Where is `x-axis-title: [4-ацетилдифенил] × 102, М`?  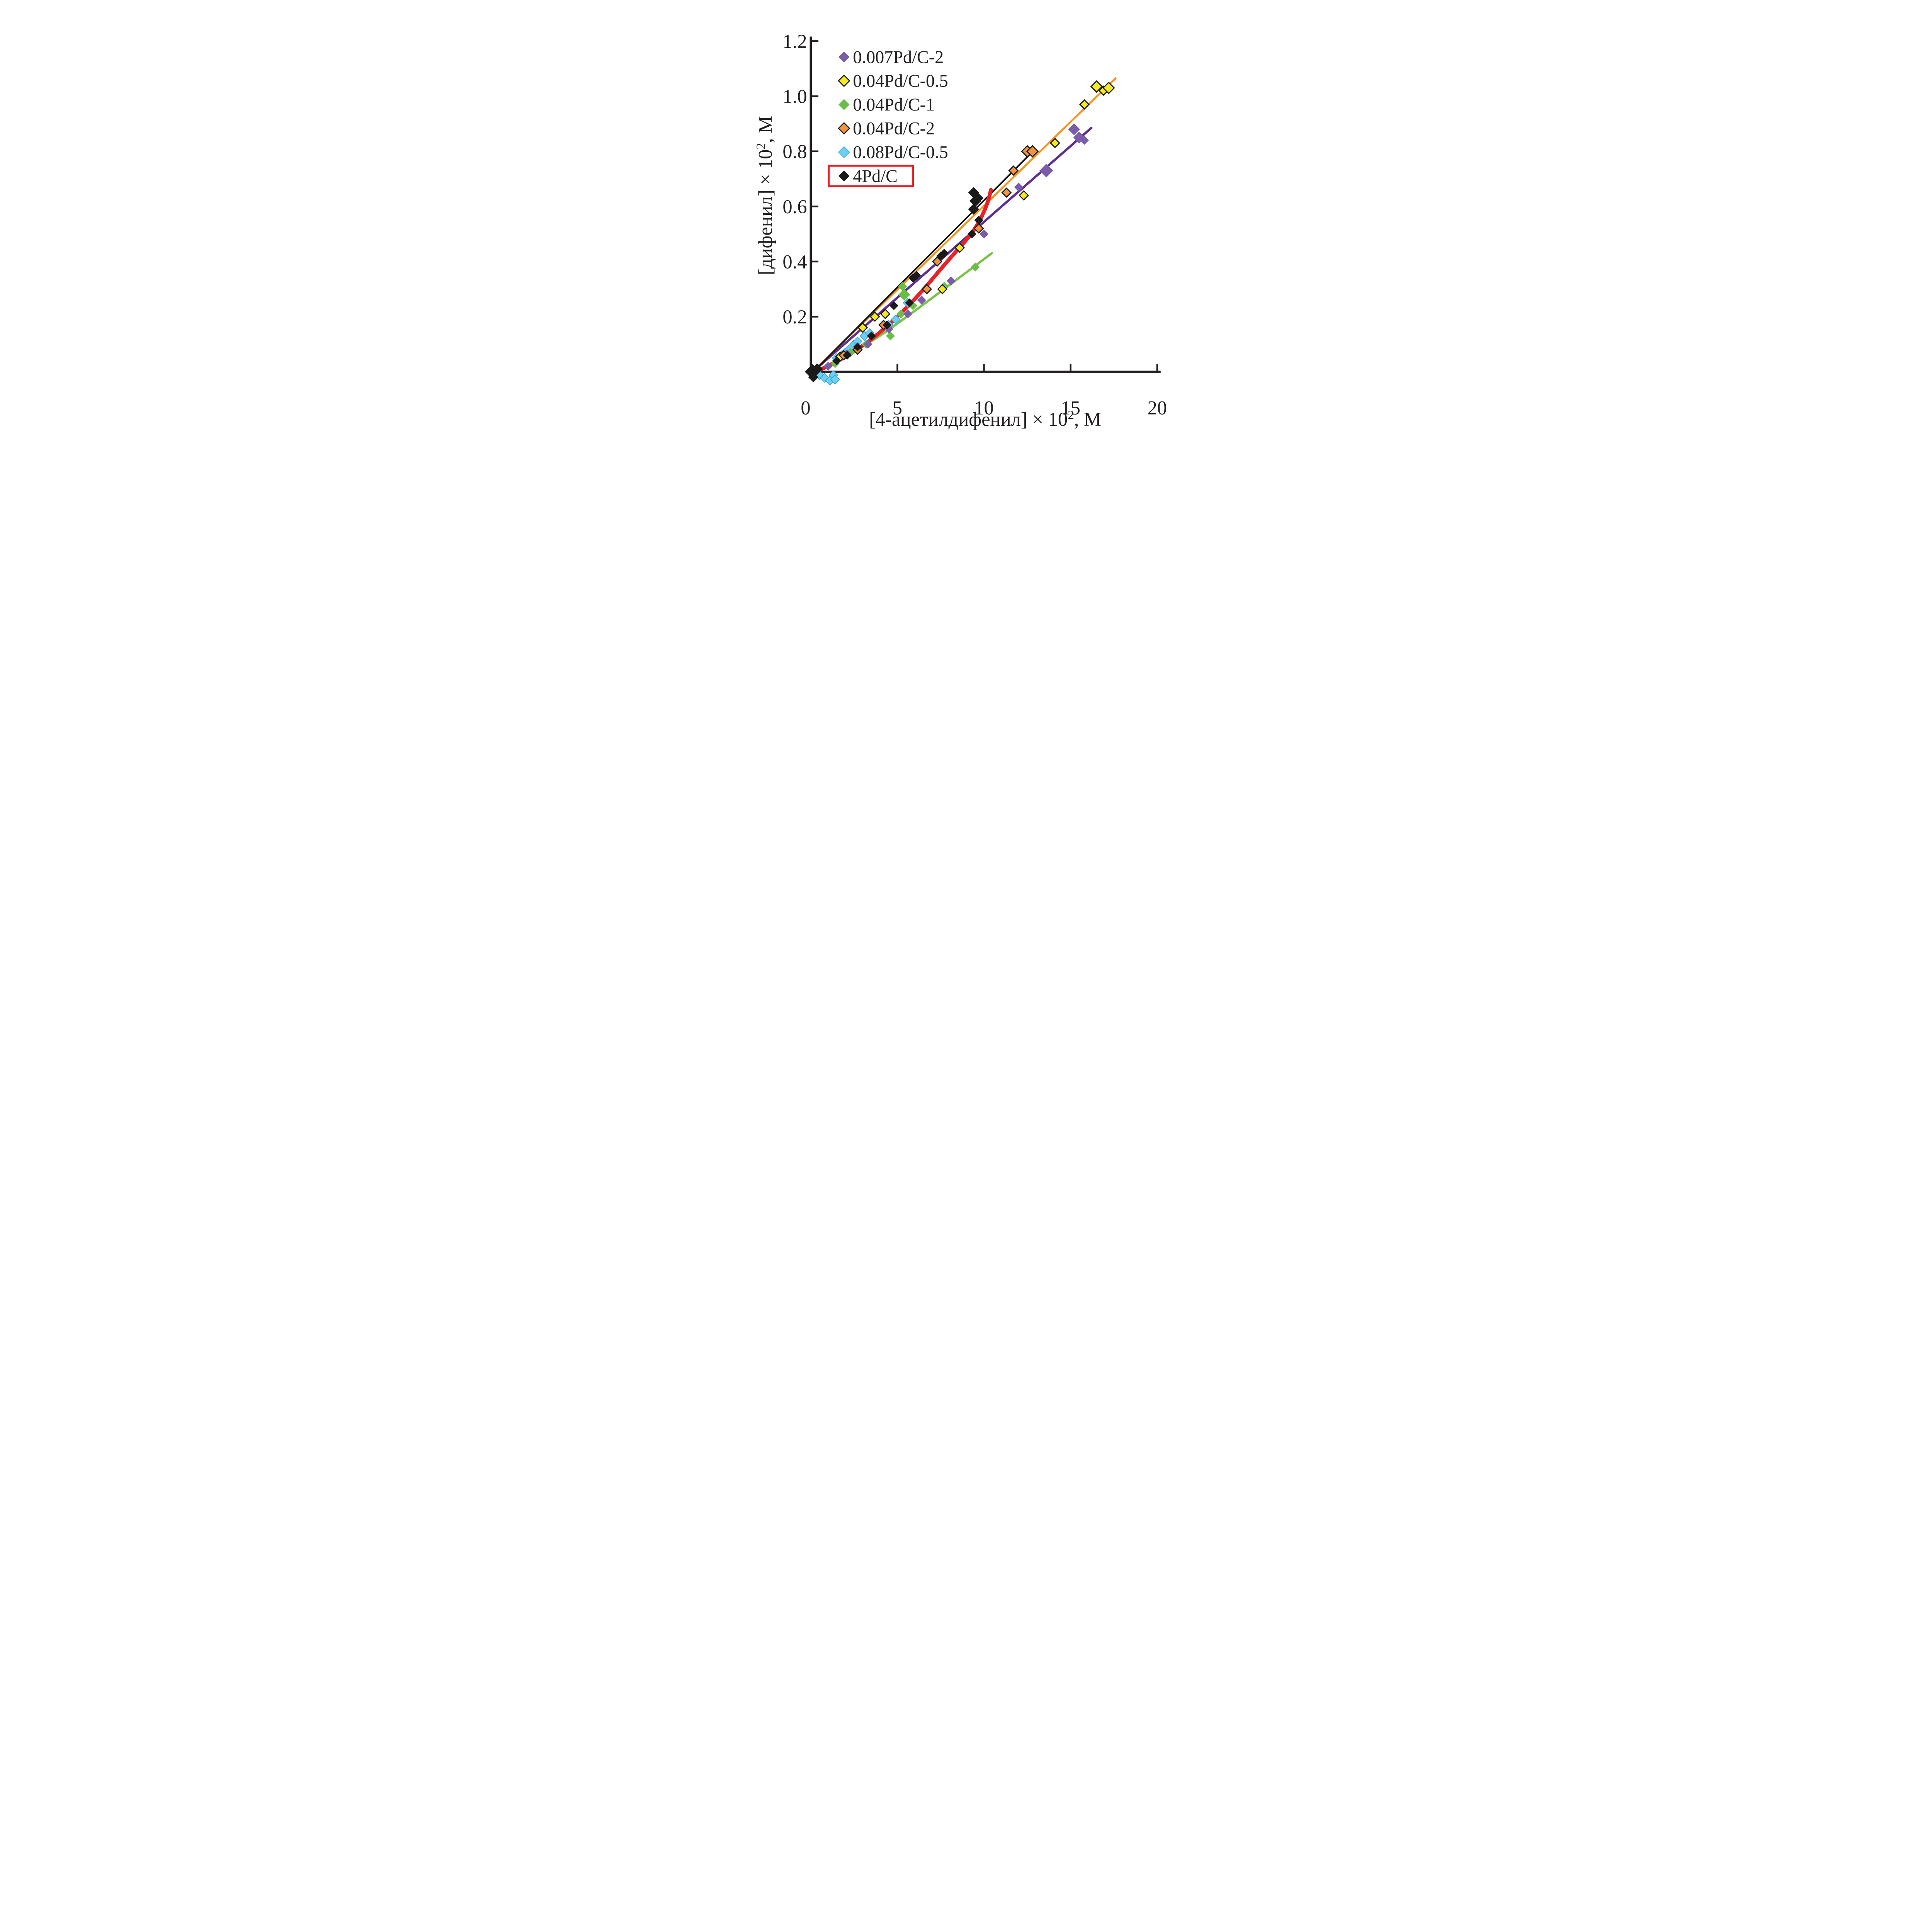
x-axis-title: [4-ацетилдифенил] × 102, М is located at coordinates (985, 419).